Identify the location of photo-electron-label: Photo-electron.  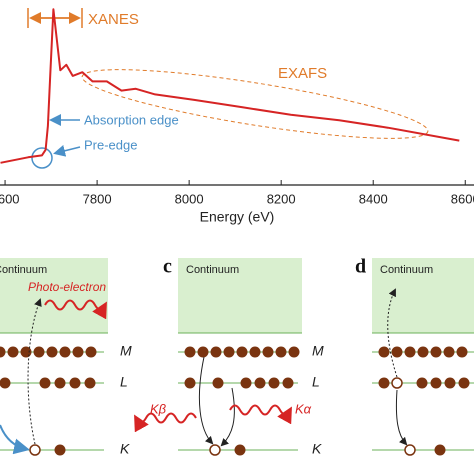
(67, 287).